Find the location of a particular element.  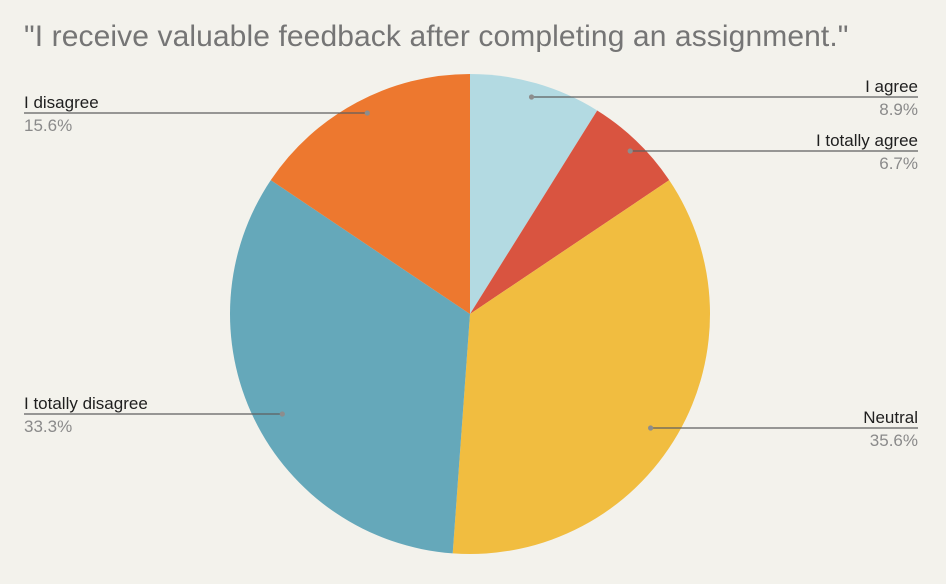

leader-dot-i-disagree is located at coordinates (367, 113).